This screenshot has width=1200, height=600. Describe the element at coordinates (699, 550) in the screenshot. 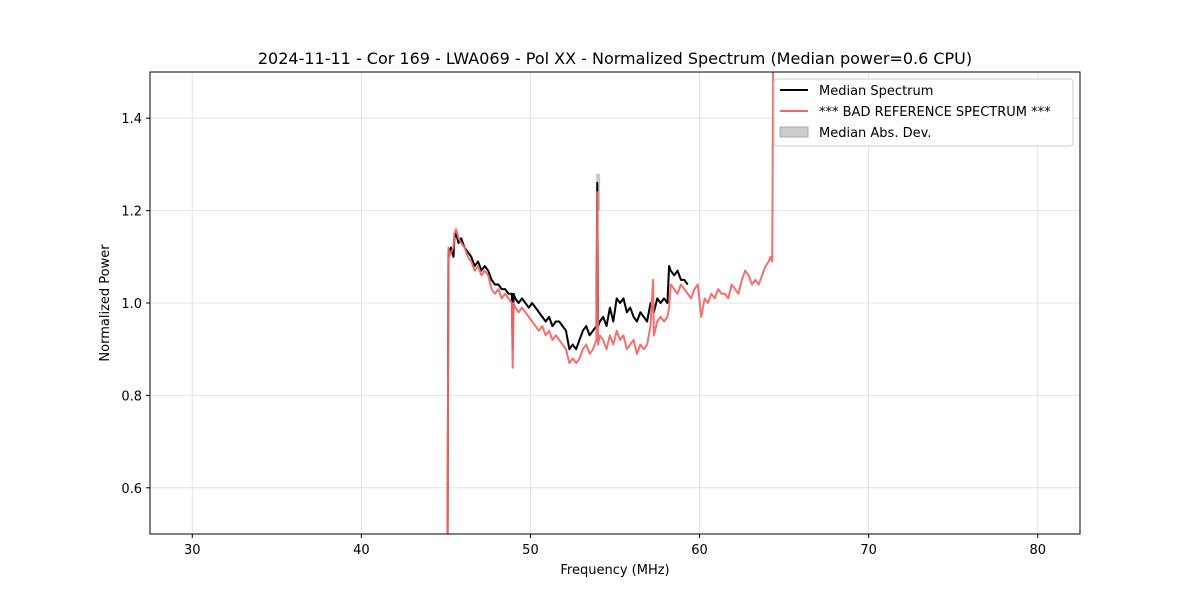

I see `x-tick-label: 60` at that location.